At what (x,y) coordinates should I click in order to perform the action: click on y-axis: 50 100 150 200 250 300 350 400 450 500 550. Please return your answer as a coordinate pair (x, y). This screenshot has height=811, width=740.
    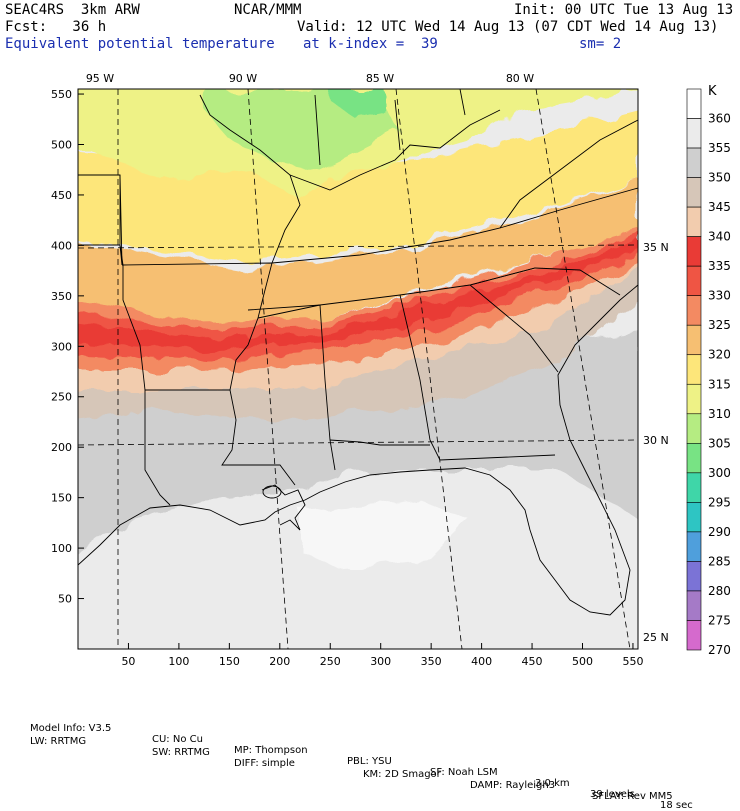
    Looking at the image, I should click on (67, 347).